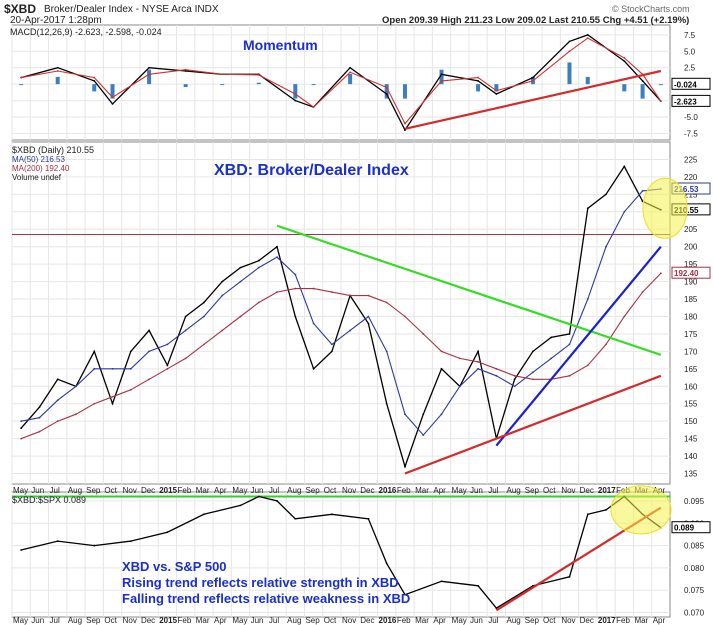  I want to click on y-tick-label: 195, so click(691, 264).